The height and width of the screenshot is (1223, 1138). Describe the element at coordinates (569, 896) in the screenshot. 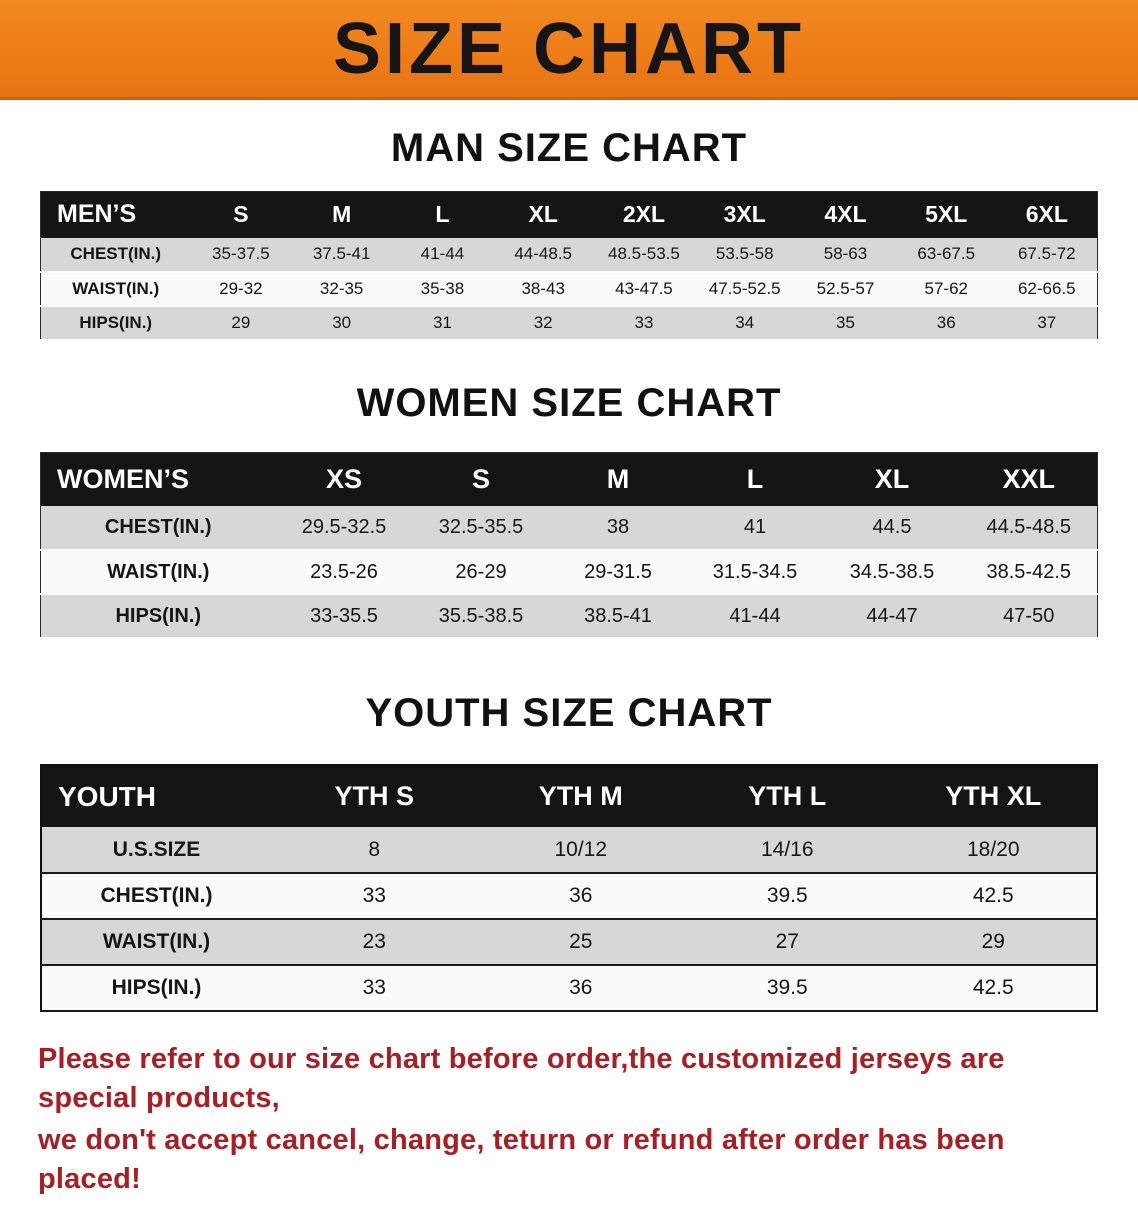

I see `table-row: CHEST(IN.) 33 36 39.5 42.5` at that location.